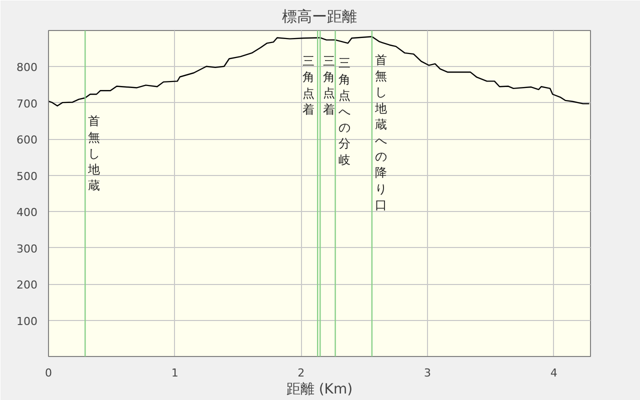 The image size is (640, 400). What do you see at coordinates (380, 132) in the screenshot?
I see `text: 首無し地蔵への降り口` at bounding box center [380, 132].